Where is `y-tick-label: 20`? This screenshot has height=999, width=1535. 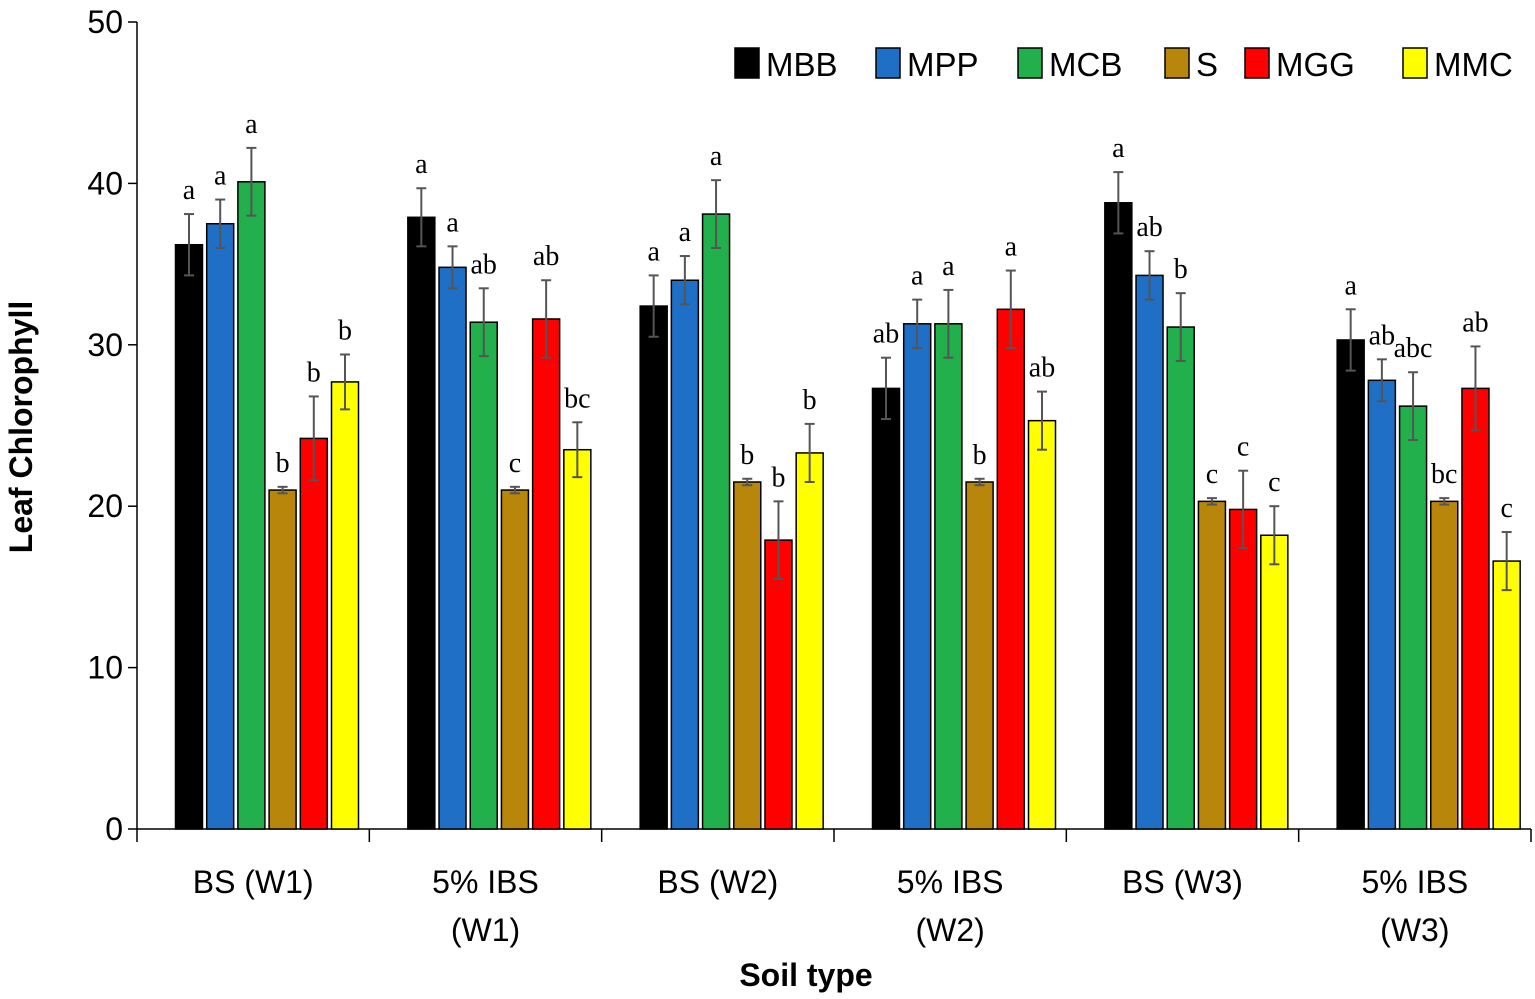
y-tick-label: 20 is located at coordinates (105, 506).